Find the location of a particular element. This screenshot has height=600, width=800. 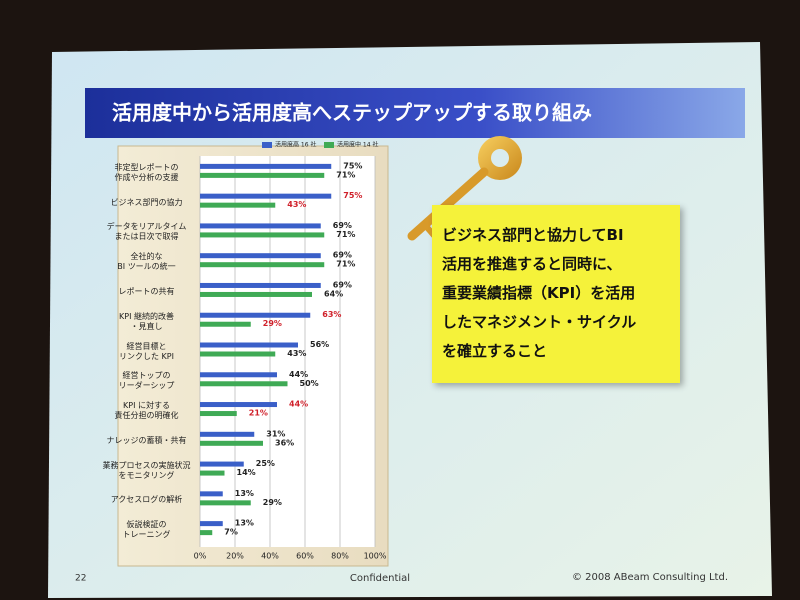

footer-label: Confidential is located at coordinates (380, 578).